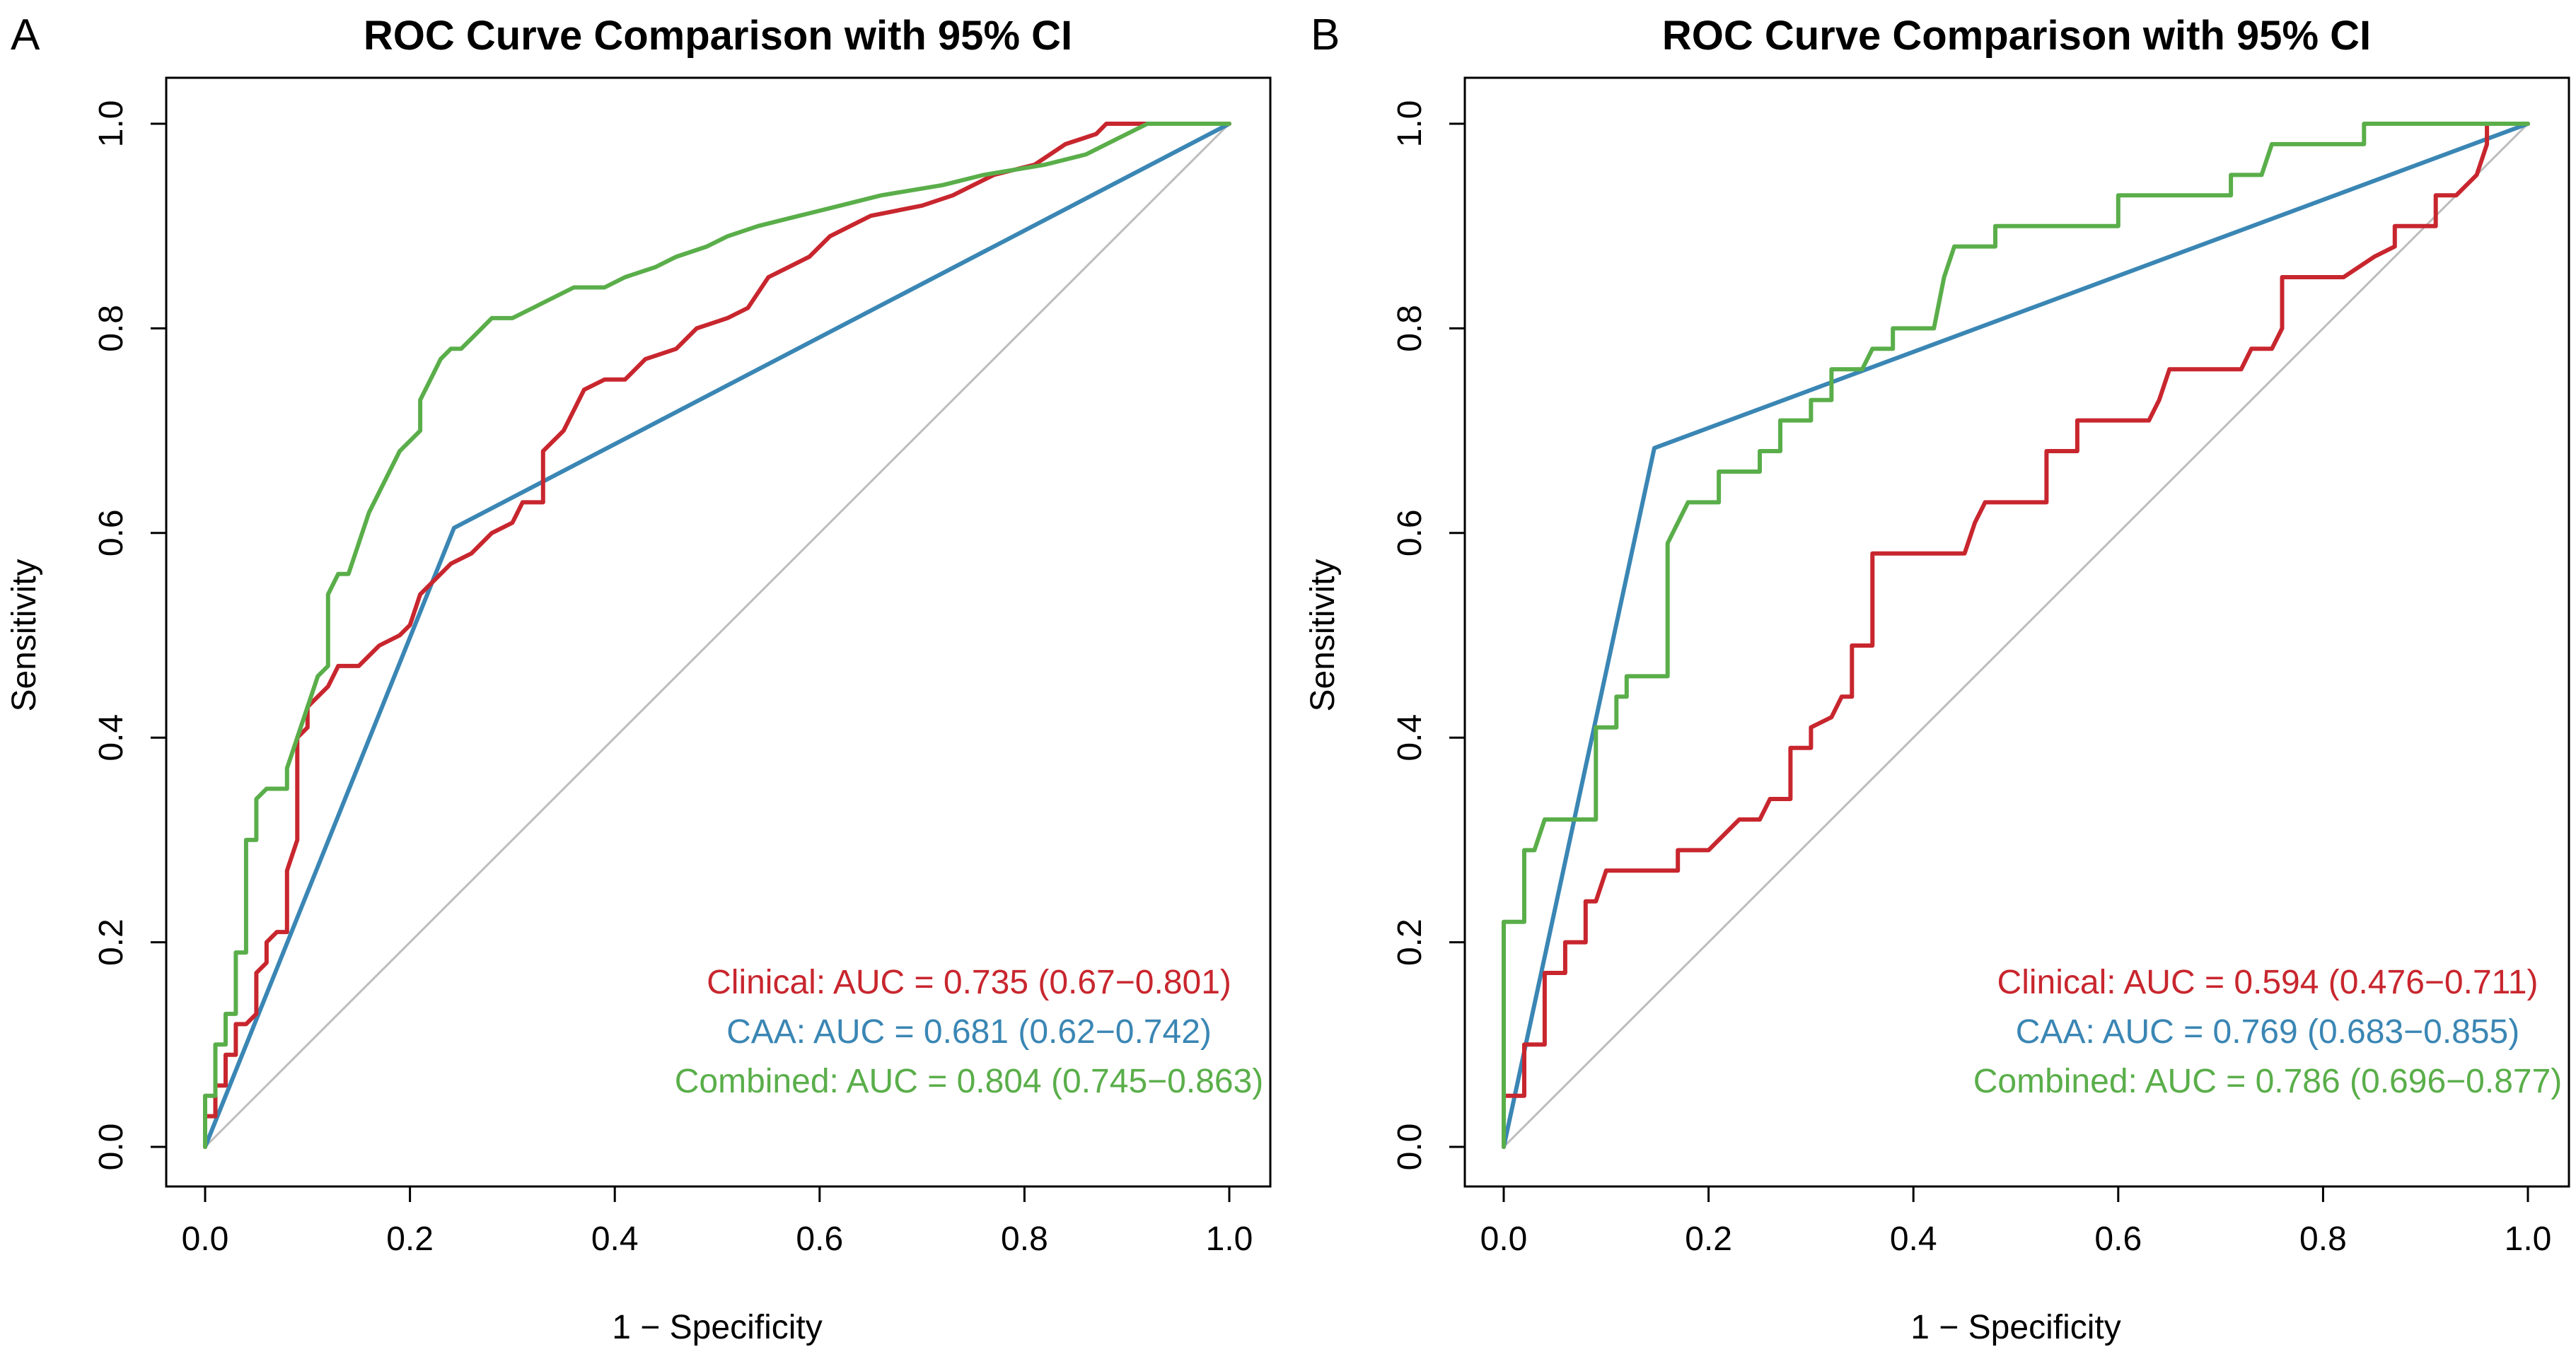  What do you see at coordinates (969, 1081) in the screenshot?
I see `legend-entry-combined: Combined: AUC = 0.804 (0.745−0.863)` at bounding box center [969, 1081].